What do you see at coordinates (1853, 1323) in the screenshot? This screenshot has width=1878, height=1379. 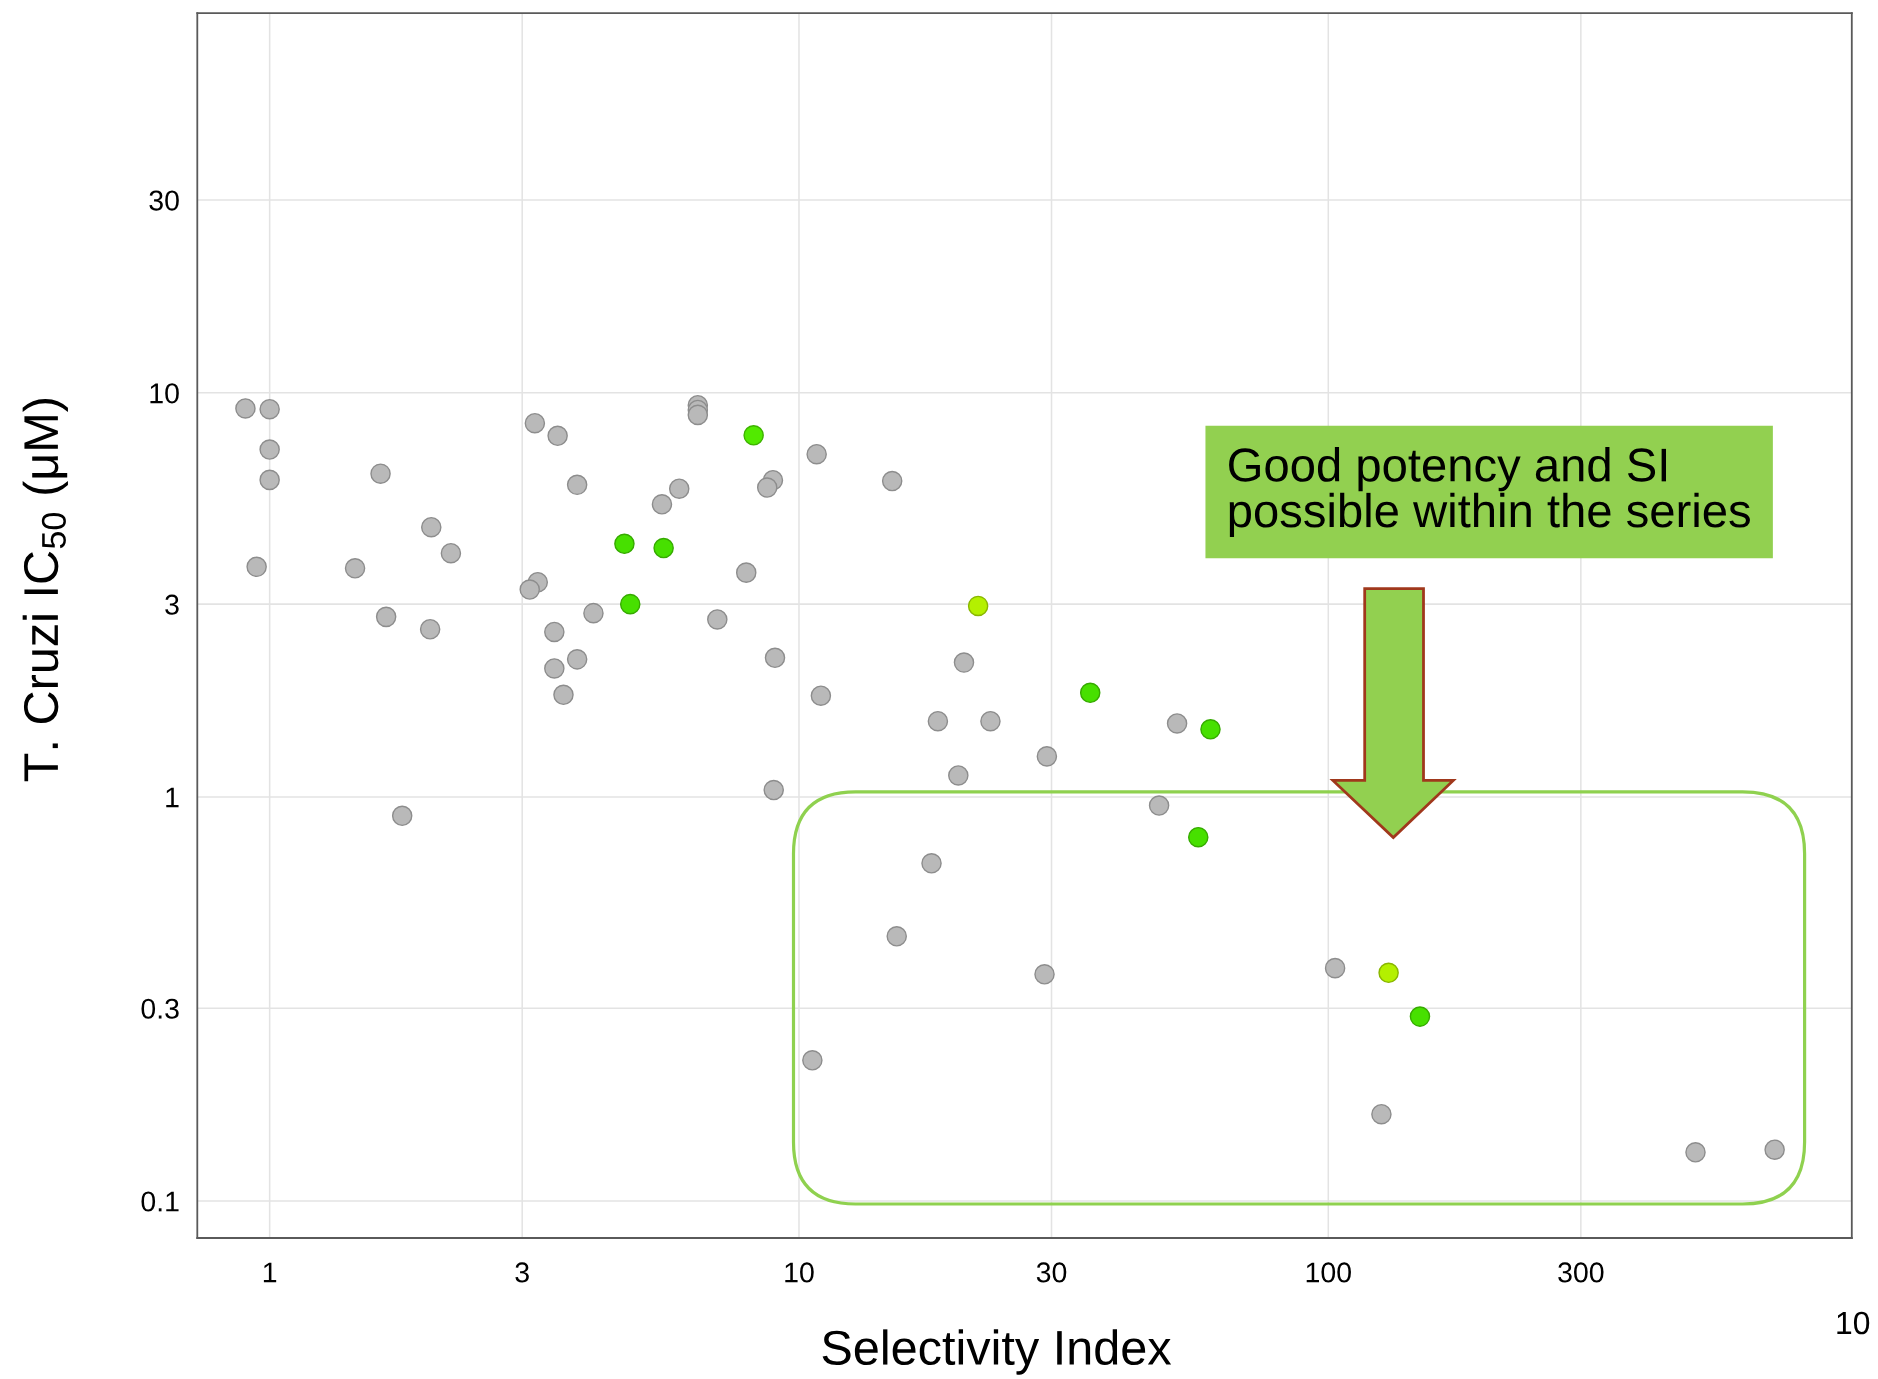 I see `text: 10` at bounding box center [1853, 1323].